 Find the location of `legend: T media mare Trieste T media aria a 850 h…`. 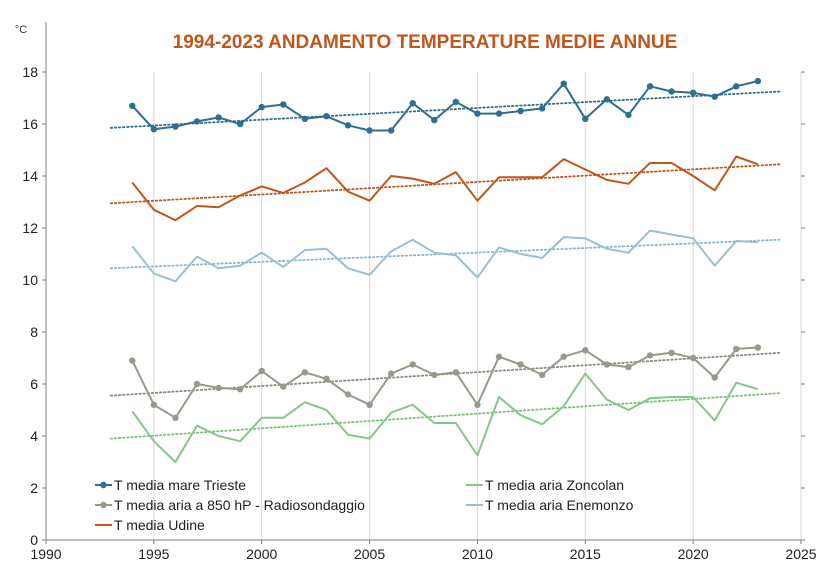

legend: T media mare Trieste T media aria a 850 h… is located at coordinates (364, 505).